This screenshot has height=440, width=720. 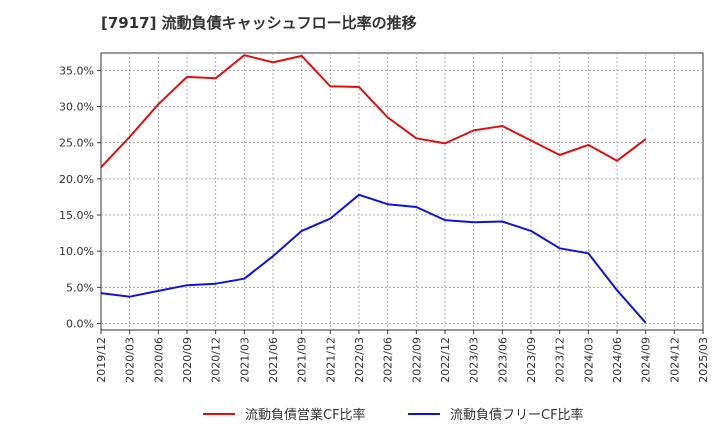 I want to click on x-tick-label: 2025/03, so click(x=703, y=360).